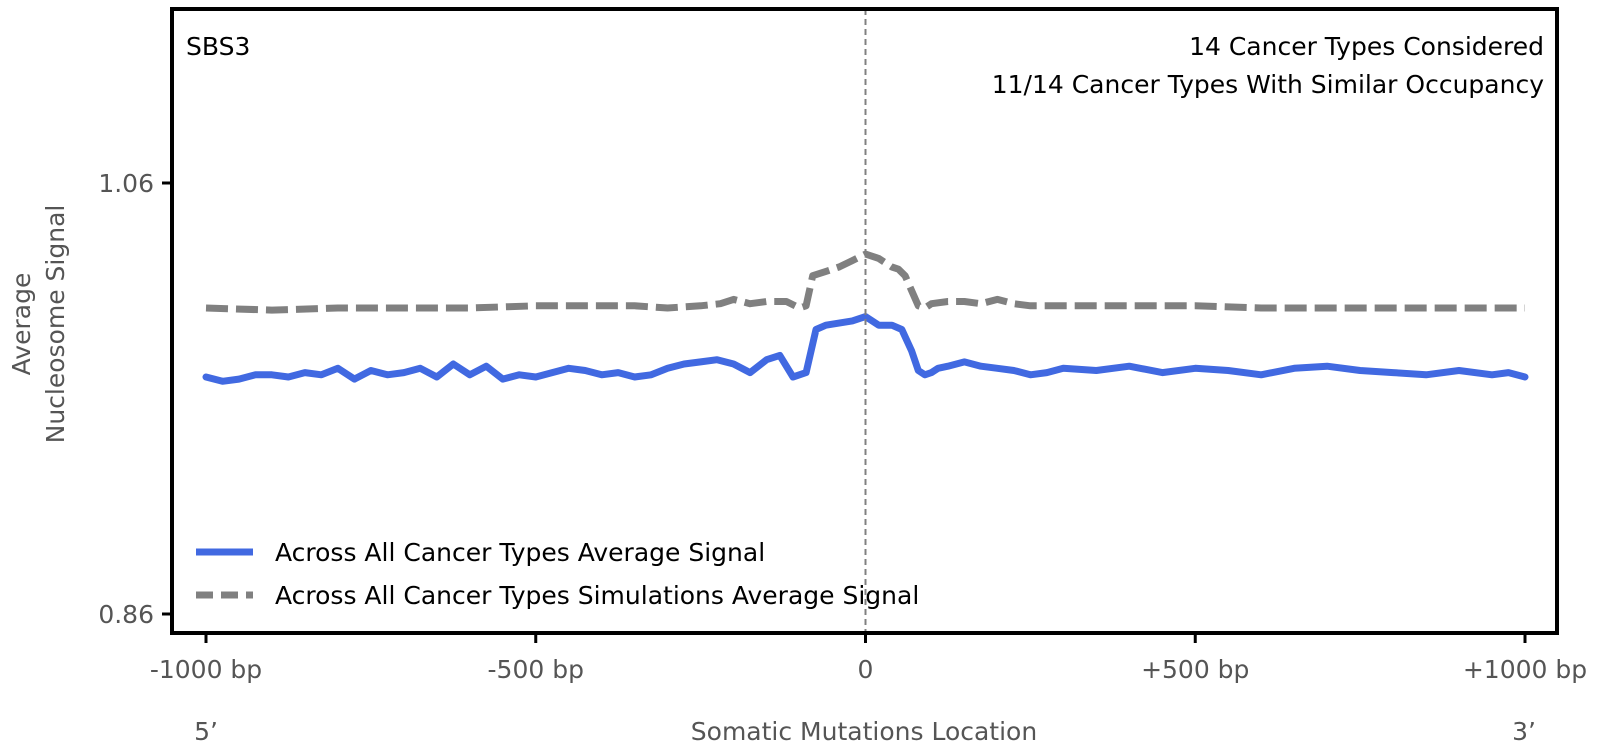  I want to click on y-tick-label: 1.06, so click(126, 183).